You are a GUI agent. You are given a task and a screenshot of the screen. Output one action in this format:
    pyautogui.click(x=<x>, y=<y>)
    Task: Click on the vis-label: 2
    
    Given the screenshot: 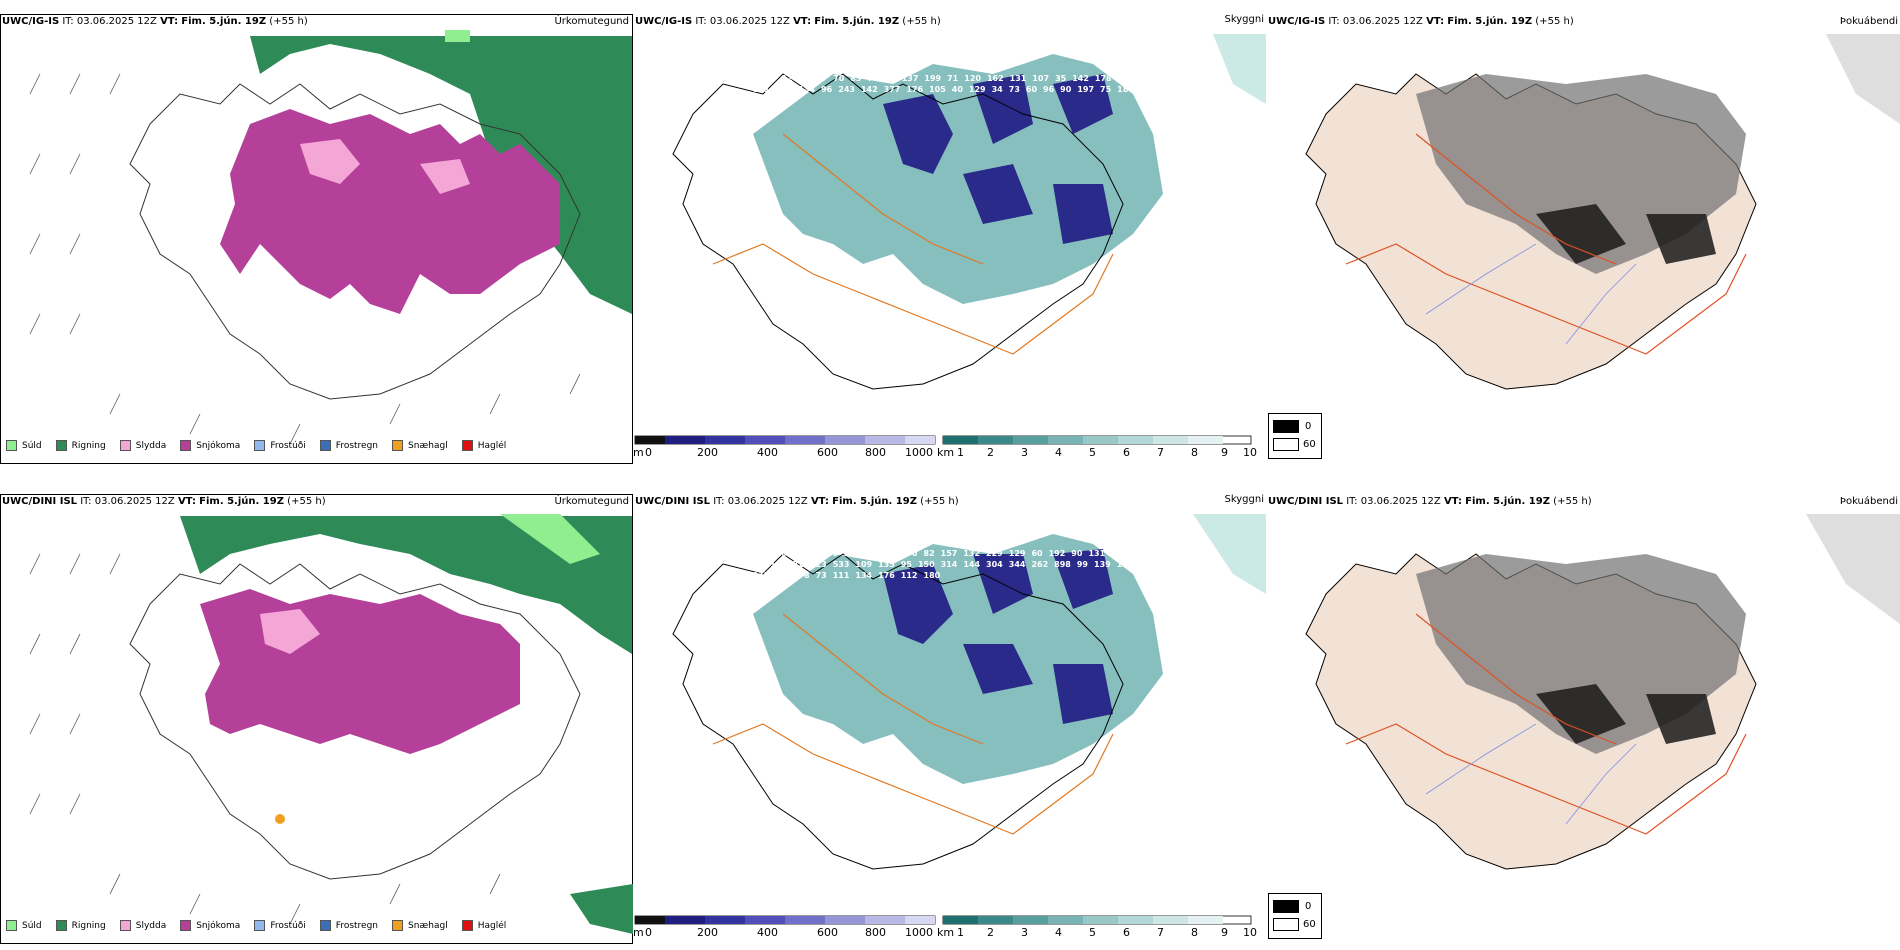 What is the action you would take?
    pyautogui.click(x=773, y=78)
    